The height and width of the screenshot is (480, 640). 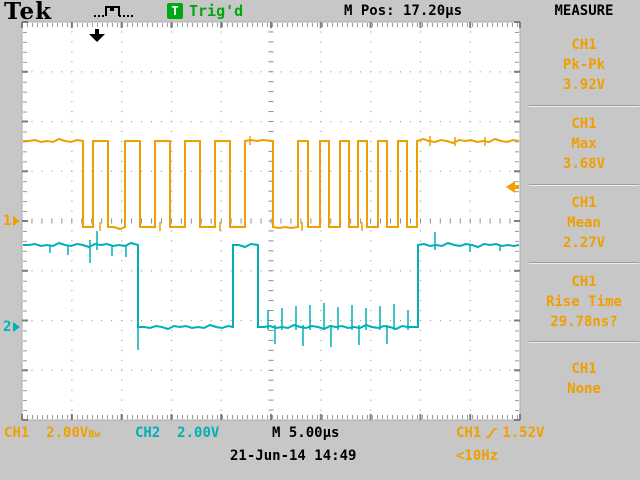 I want to click on left-arrow-icon, so click(x=510, y=187).